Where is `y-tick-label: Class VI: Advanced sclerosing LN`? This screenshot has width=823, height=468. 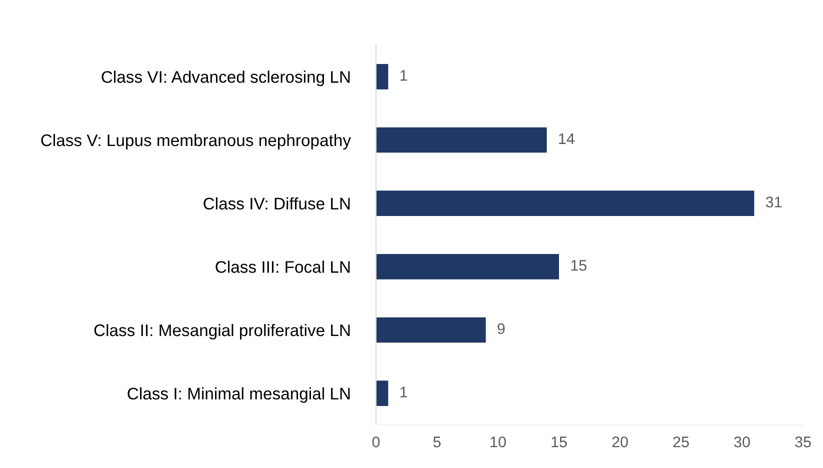 y-tick-label: Class VI: Advanced sclerosing LN is located at coordinates (226, 78).